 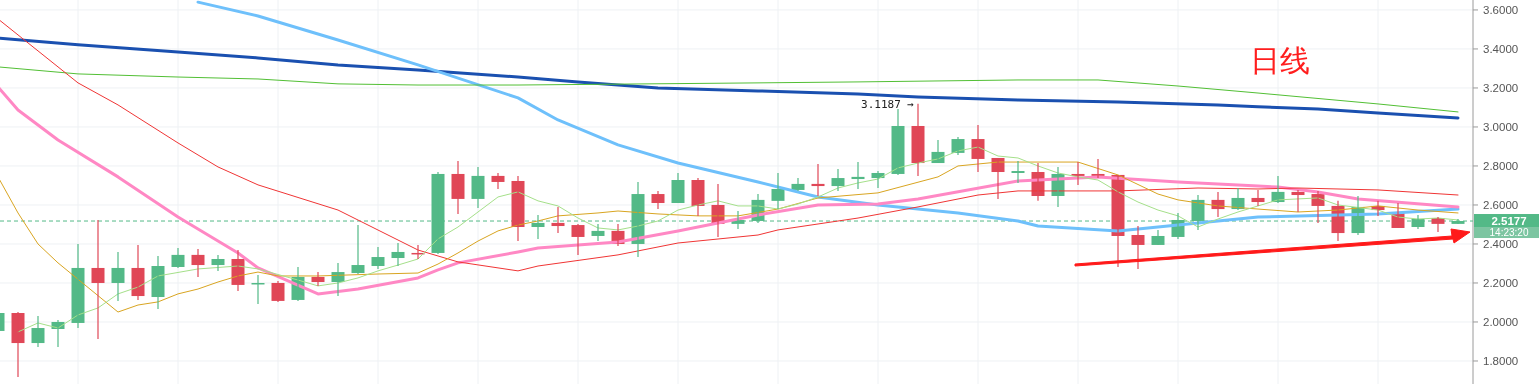 What do you see at coordinates (1501, 244) in the screenshot?
I see `y-tick-label: 2.4000` at bounding box center [1501, 244].